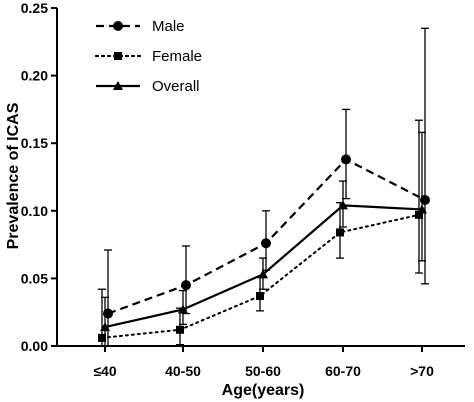 This screenshot has height=402, width=474. What do you see at coordinates (140, 26) in the screenshot?
I see `legend-item-male: Male` at bounding box center [140, 26].